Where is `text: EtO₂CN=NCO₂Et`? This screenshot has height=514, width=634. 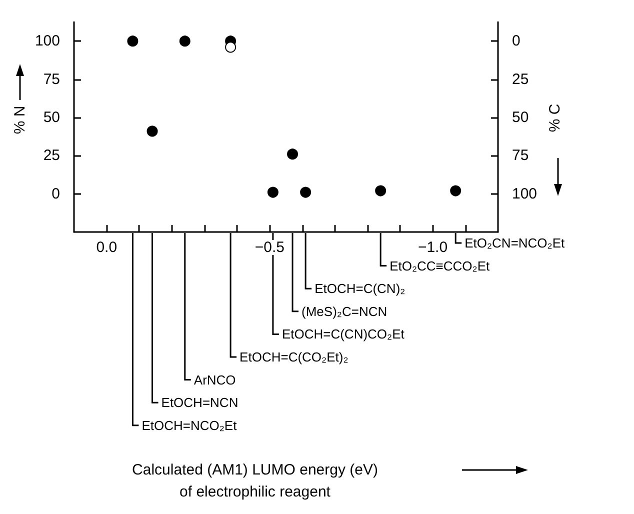 text: EtO₂CN=NCO₂Et is located at coordinates (515, 243).